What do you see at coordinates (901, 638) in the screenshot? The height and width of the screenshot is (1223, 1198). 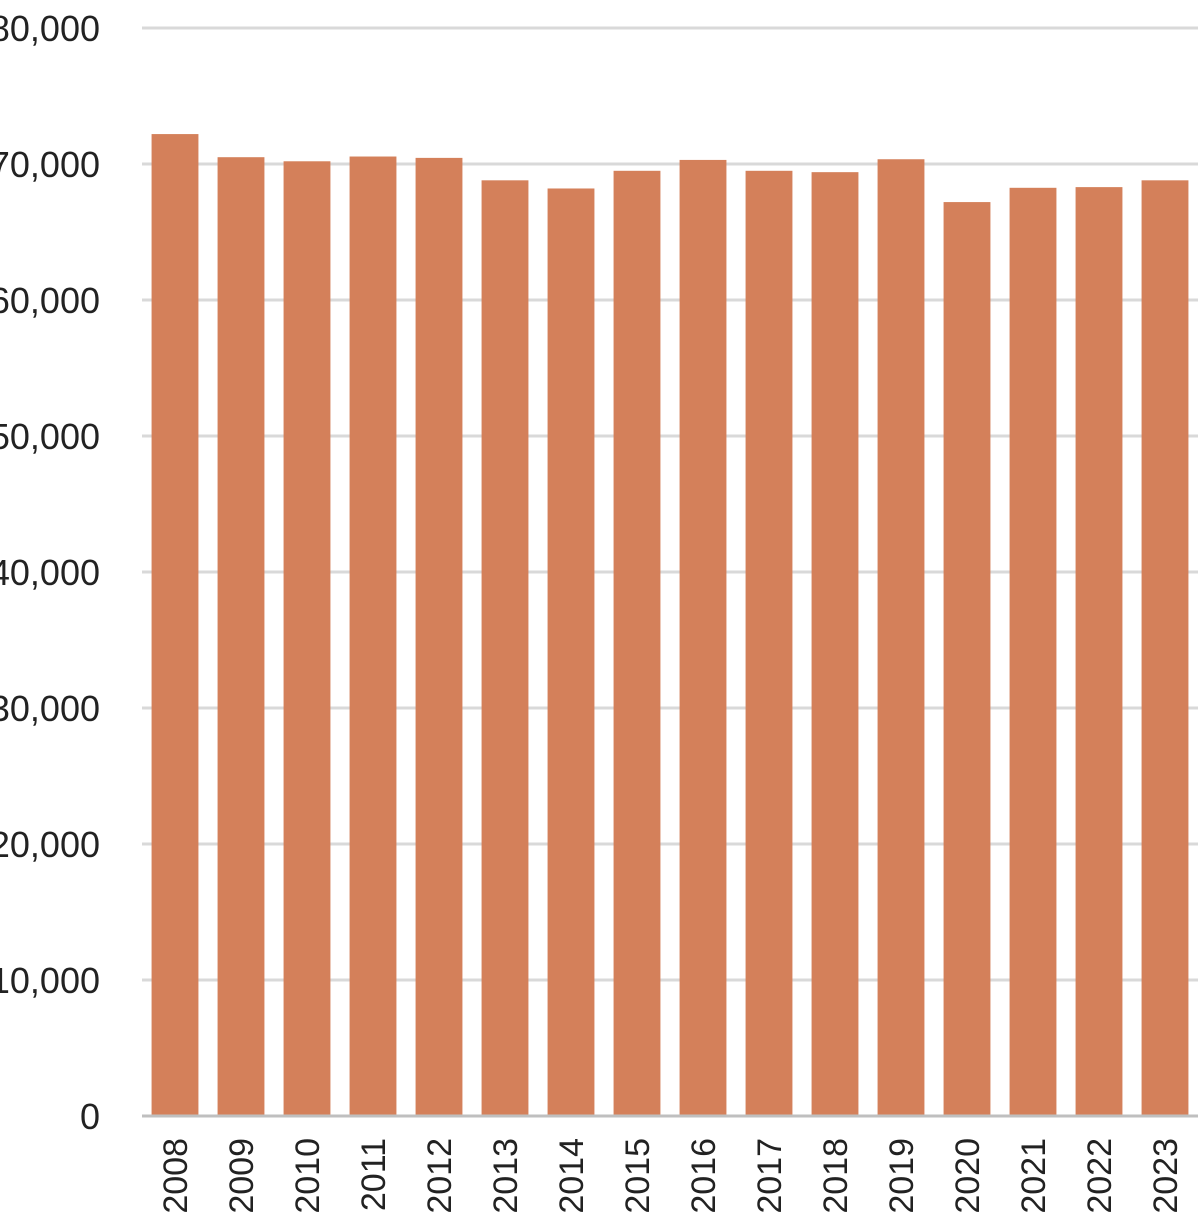 I see `bar-2019` at bounding box center [901, 638].